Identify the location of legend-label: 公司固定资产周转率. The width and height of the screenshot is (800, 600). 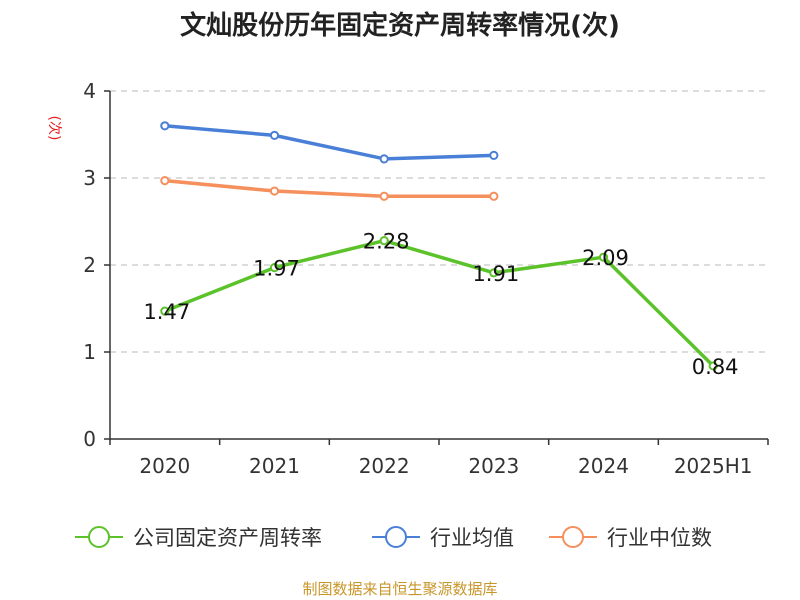
(227, 538).